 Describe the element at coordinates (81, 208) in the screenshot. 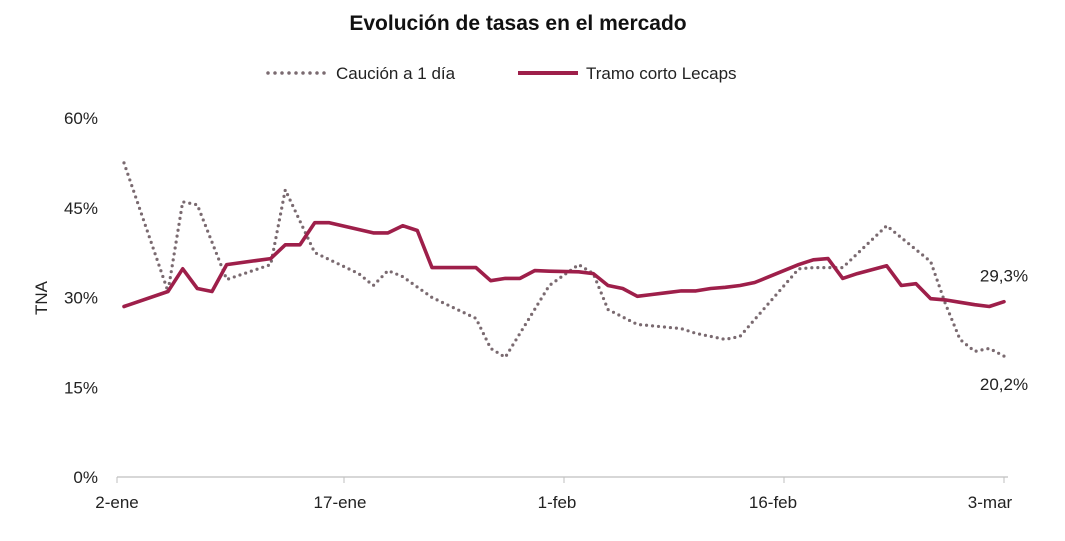

I see `y-tick-label: 45%` at that location.